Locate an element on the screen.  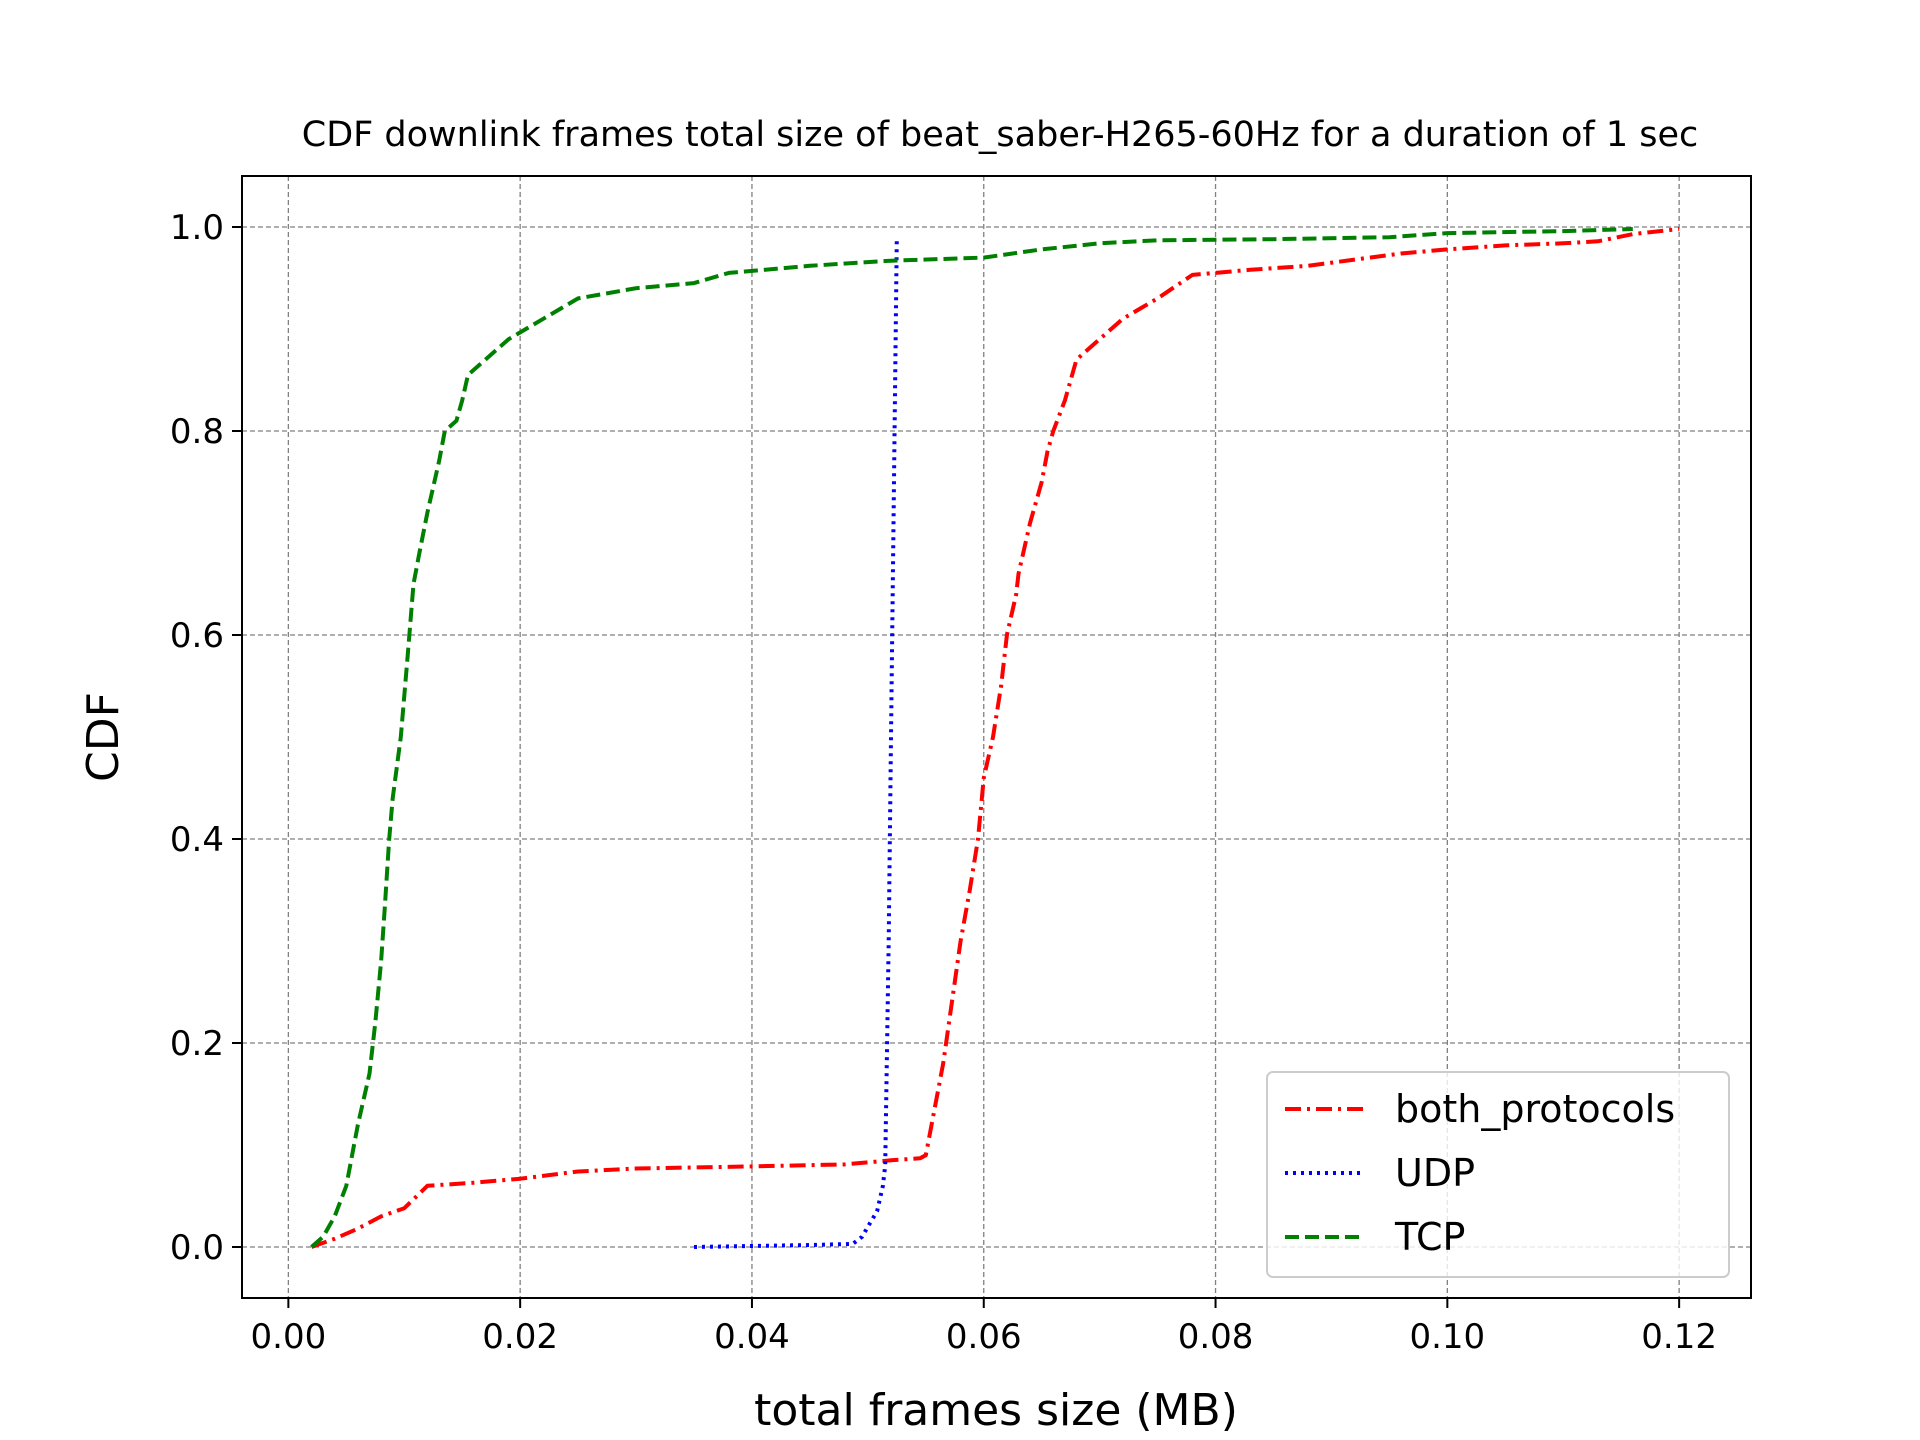
y-tick-label: 0.2 is located at coordinates (197, 1044).